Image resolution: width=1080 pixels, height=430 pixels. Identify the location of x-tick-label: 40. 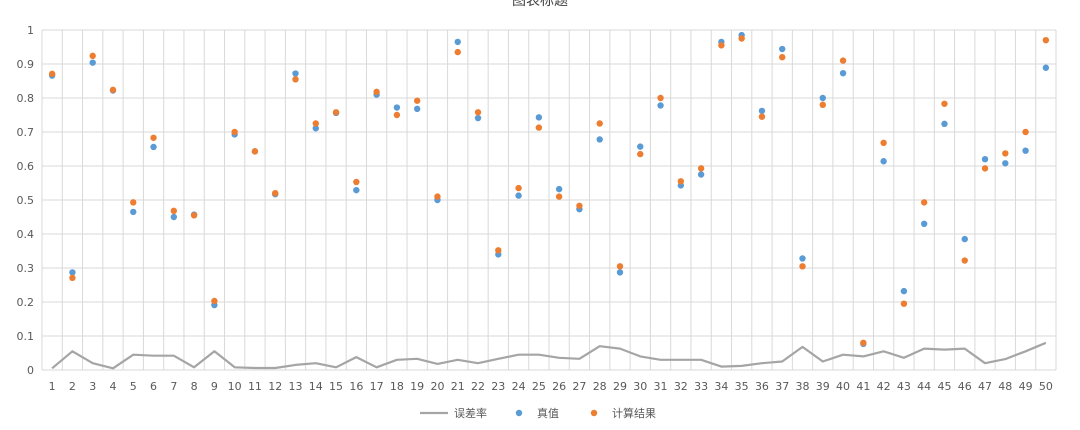
(843, 386).